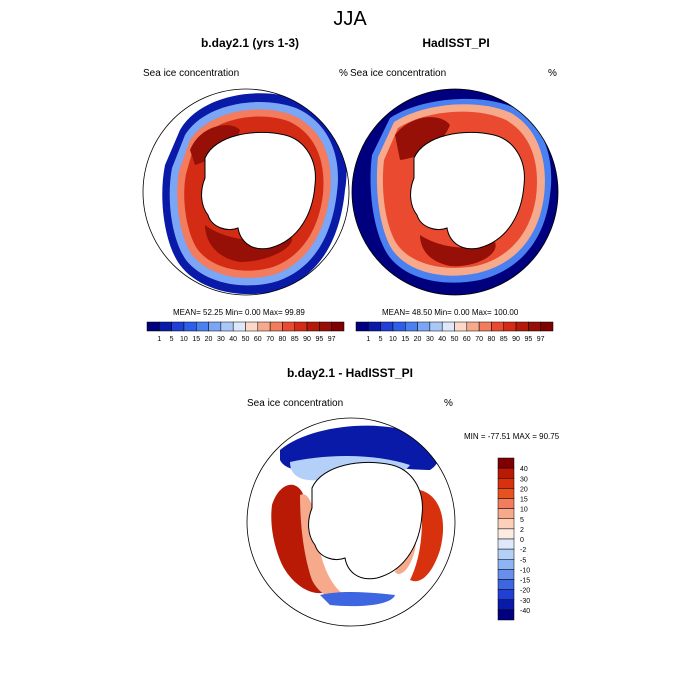  I want to click on diff-right-label: %, so click(448, 403).